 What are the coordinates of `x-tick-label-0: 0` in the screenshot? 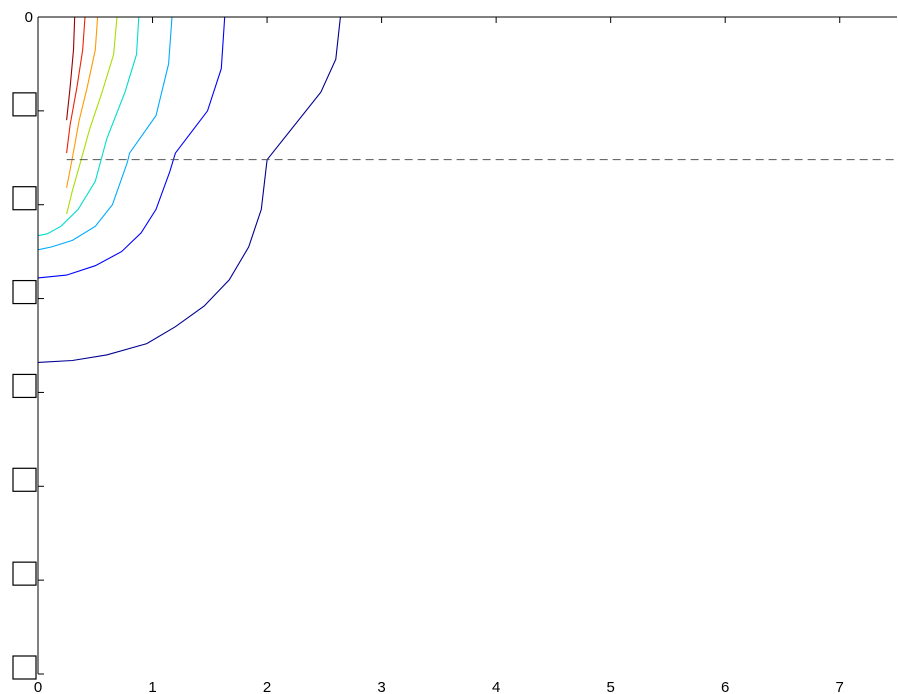 It's located at (38, 686).